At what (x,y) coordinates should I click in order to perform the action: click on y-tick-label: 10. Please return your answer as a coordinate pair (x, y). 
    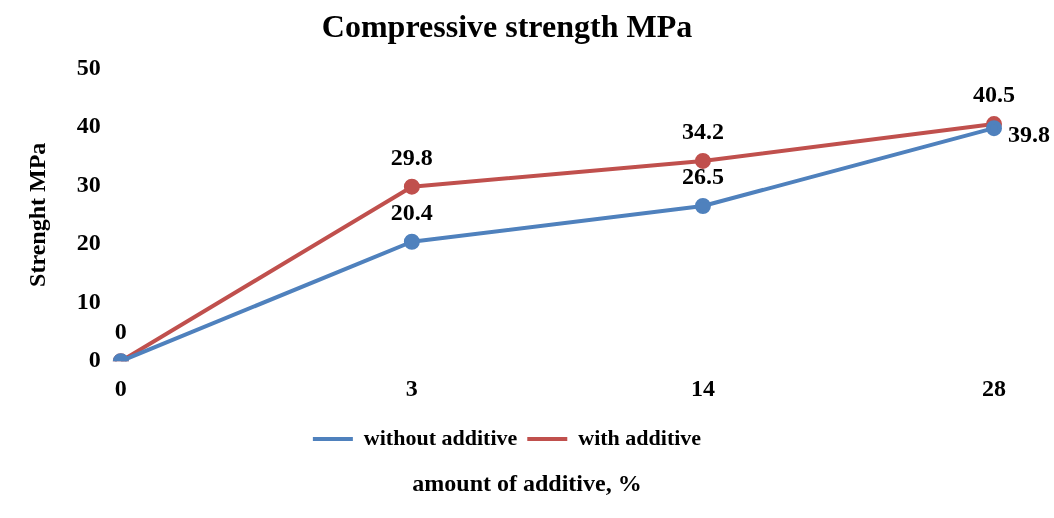
    Looking at the image, I should click on (88, 300).